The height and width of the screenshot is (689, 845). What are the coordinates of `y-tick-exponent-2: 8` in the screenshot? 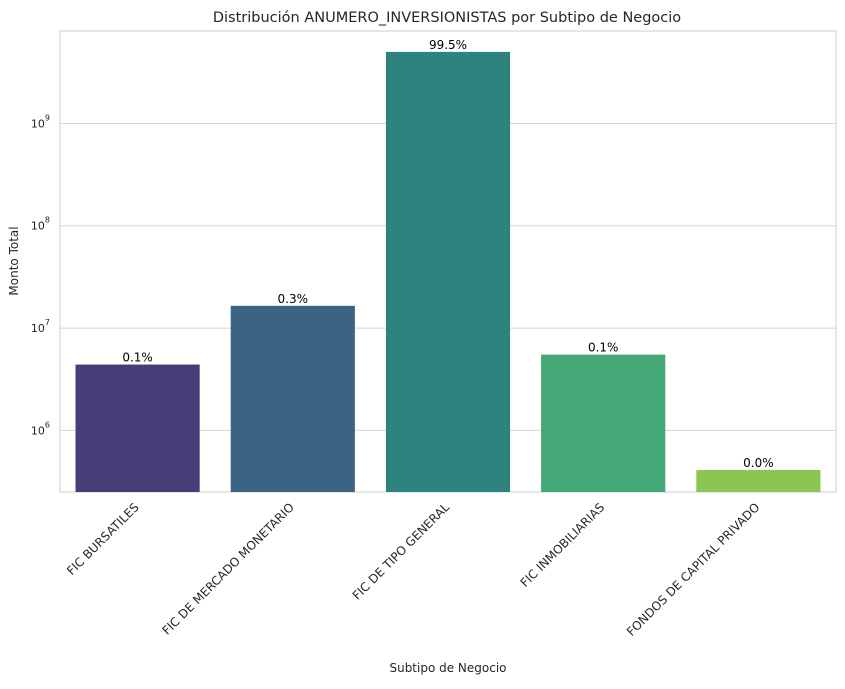 It's located at (47, 220).